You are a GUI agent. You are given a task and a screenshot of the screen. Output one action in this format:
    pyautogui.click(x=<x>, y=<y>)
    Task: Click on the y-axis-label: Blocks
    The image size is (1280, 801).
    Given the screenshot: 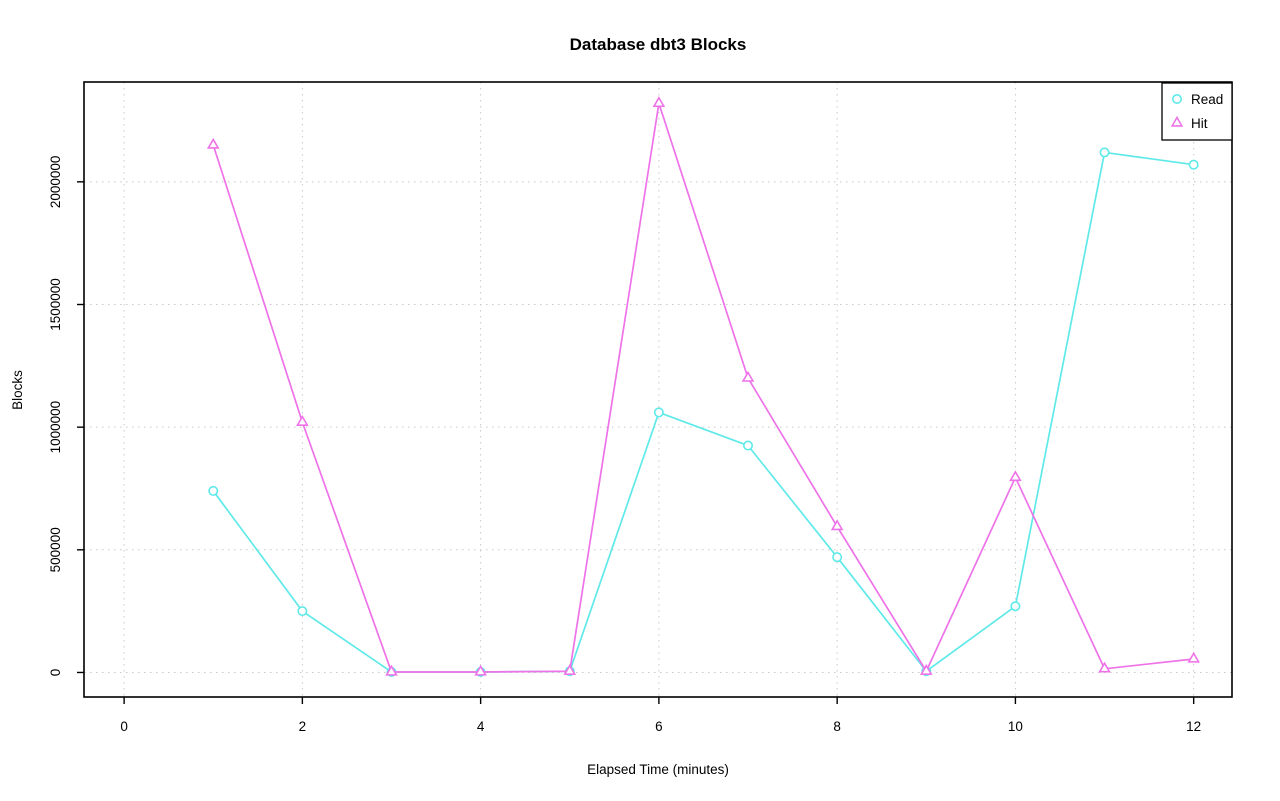 What is the action you would take?
    pyautogui.click(x=17, y=390)
    